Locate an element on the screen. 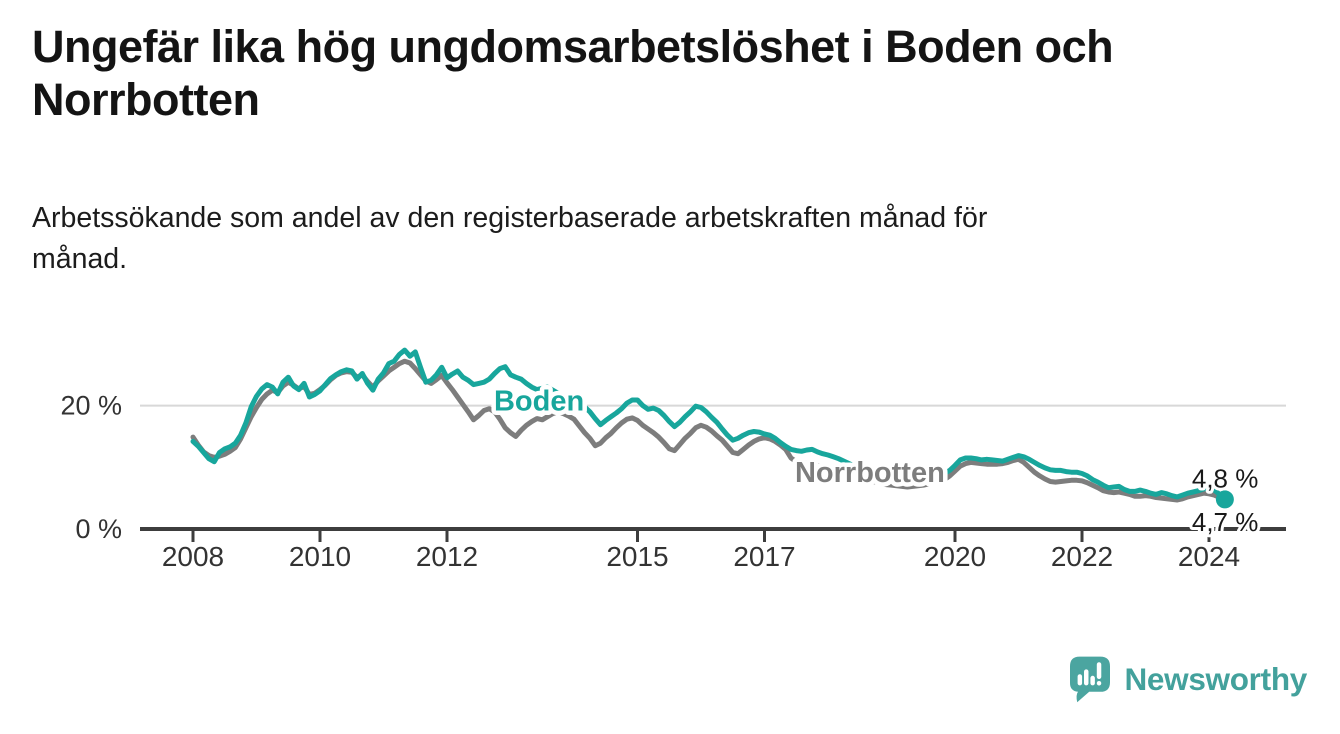 The image size is (1340, 734). newsworthy-logo: Newsworthy is located at coordinates (1186, 679).